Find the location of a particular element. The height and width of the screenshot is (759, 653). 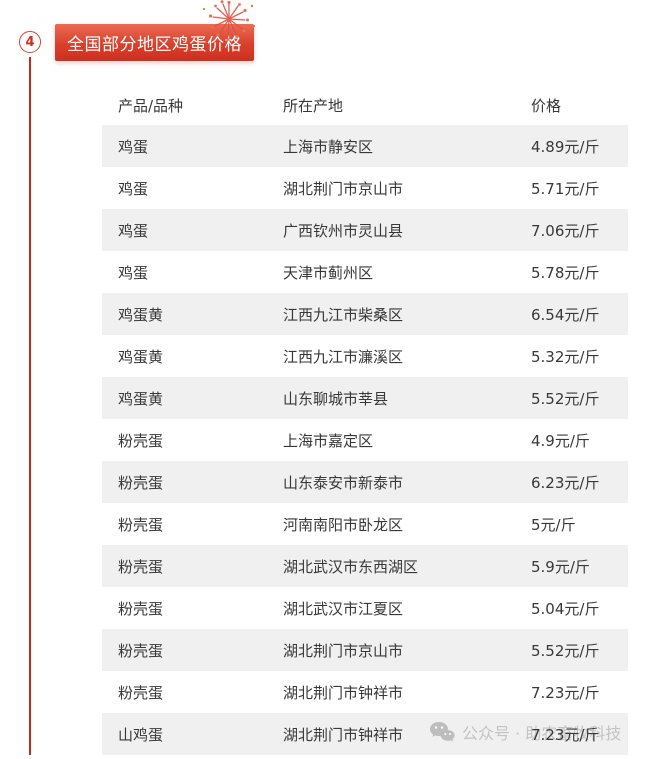

price-cell: 5.32元/斤 is located at coordinates (565, 356).